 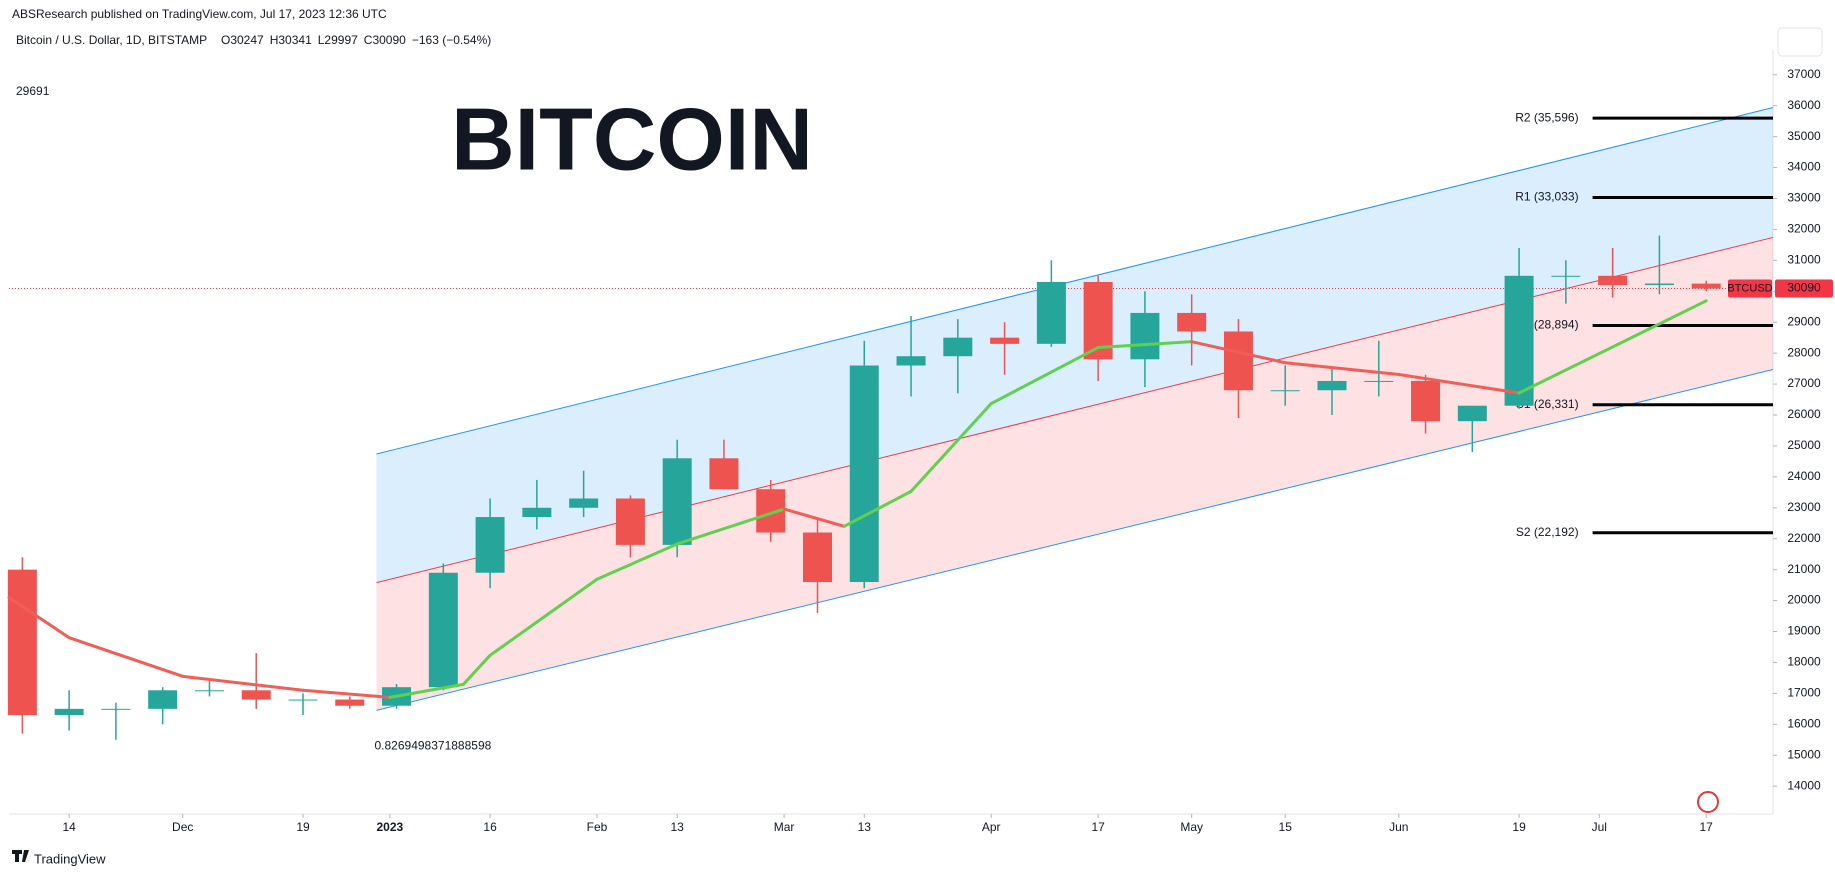 I want to click on y-tick-label: 21000, so click(x=1804, y=569).